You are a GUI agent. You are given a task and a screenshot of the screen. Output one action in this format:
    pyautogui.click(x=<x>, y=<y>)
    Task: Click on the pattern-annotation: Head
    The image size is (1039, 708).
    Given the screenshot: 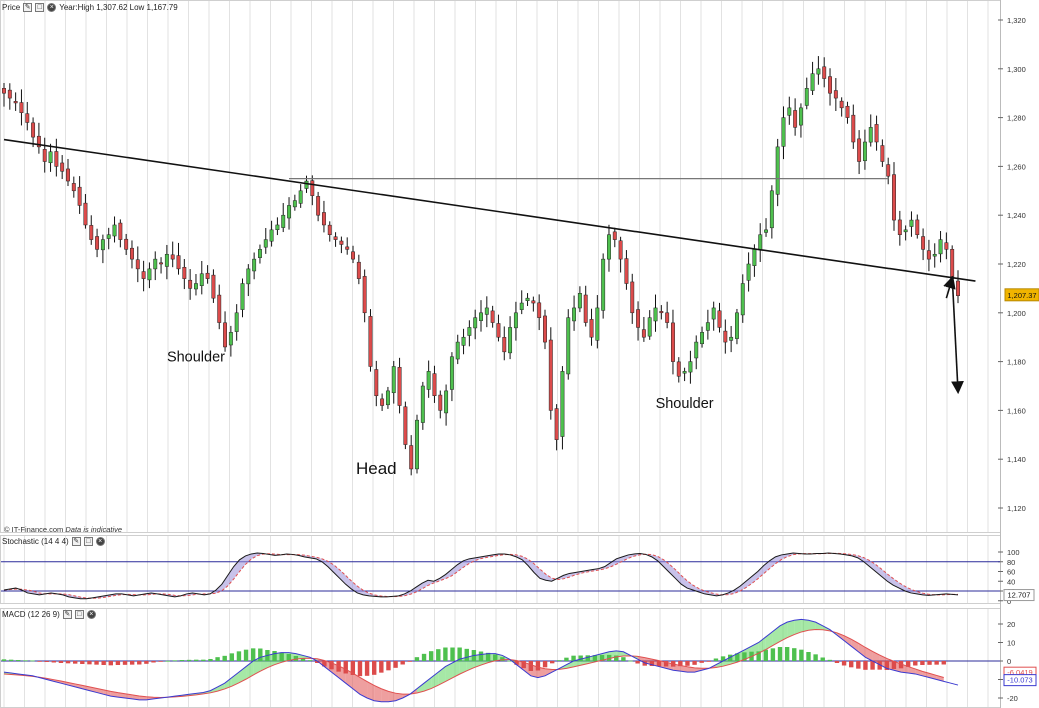 What is the action you would take?
    pyautogui.click(x=376, y=468)
    